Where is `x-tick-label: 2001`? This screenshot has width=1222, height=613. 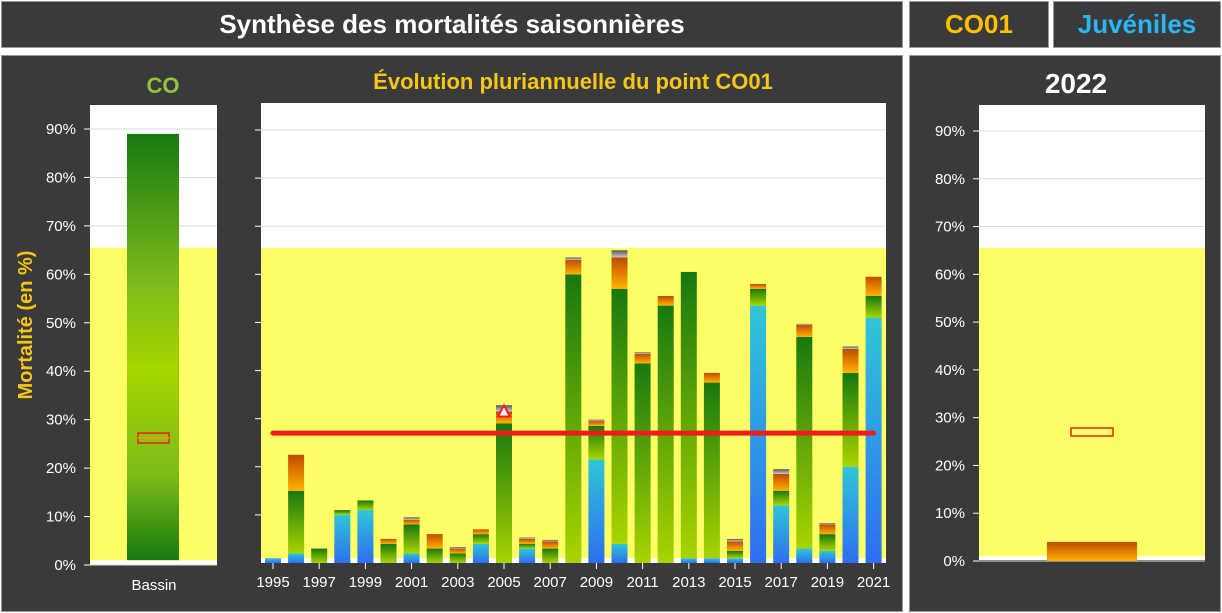
x-tick-label: 2001 is located at coordinates (411, 582).